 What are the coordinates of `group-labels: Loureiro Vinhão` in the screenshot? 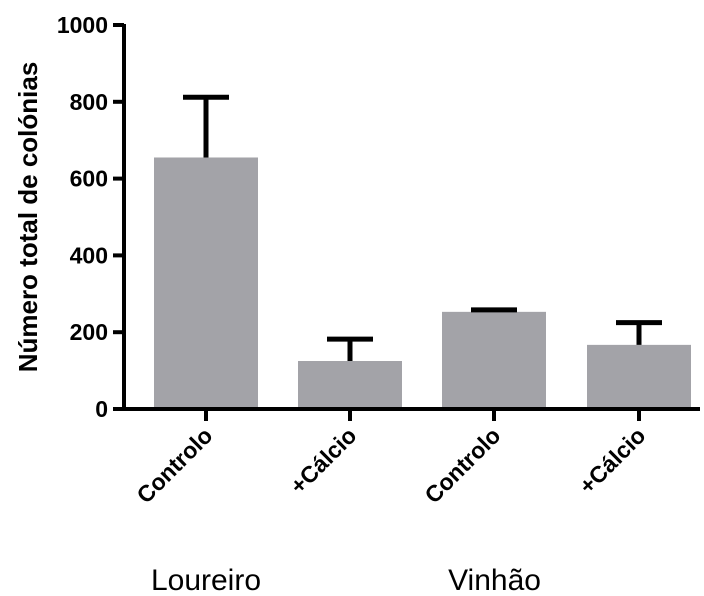 It's located at (346, 580).